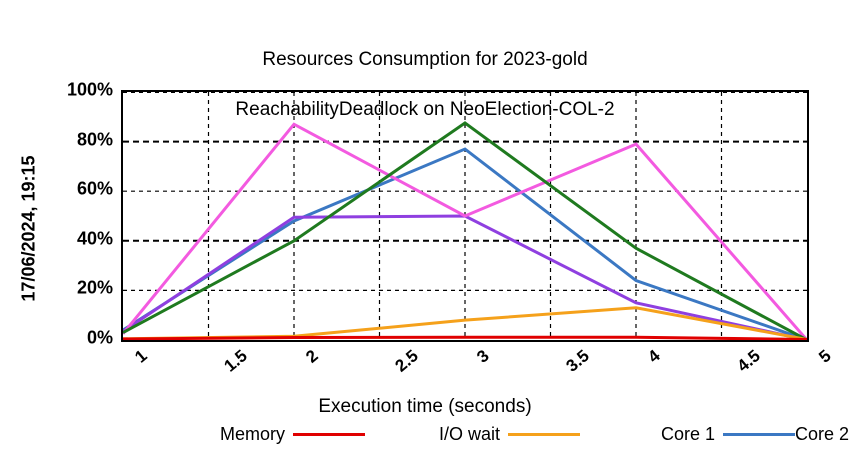  What do you see at coordinates (235, 361) in the screenshot?
I see `x-tick-label: 1.5` at bounding box center [235, 361].